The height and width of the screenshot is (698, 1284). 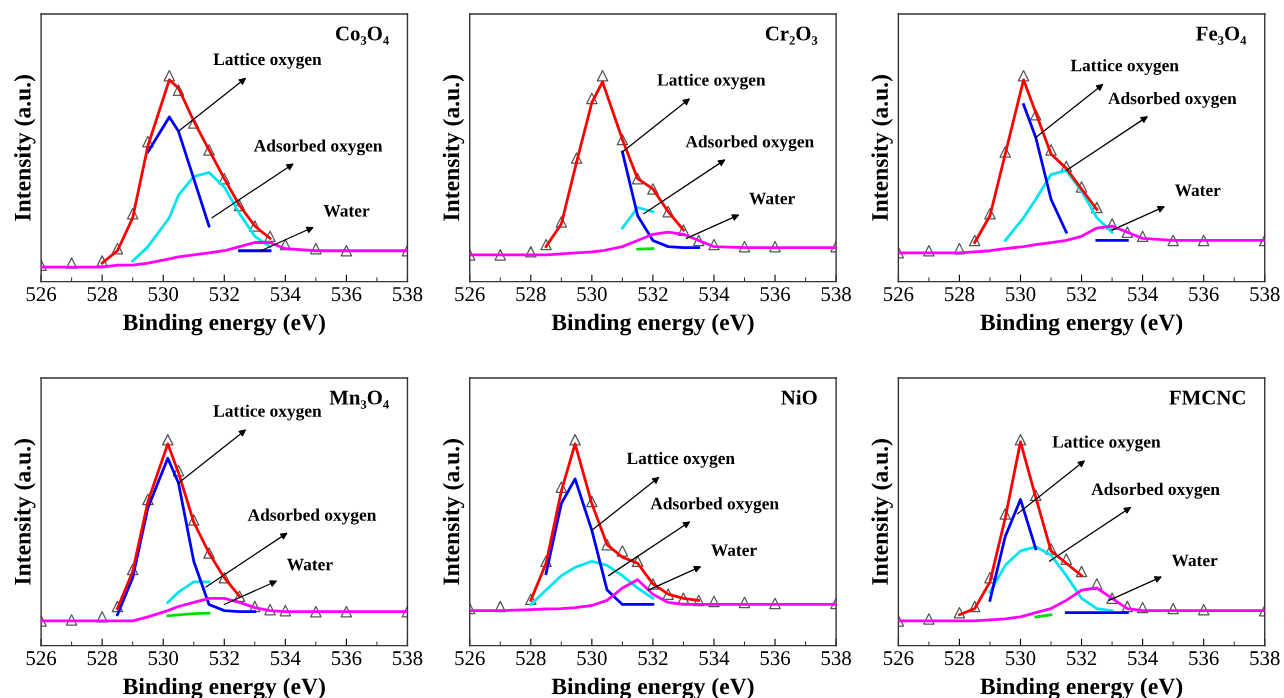 I want to click on chart-title: Cr₂O₃, so click(x=791, y=35).